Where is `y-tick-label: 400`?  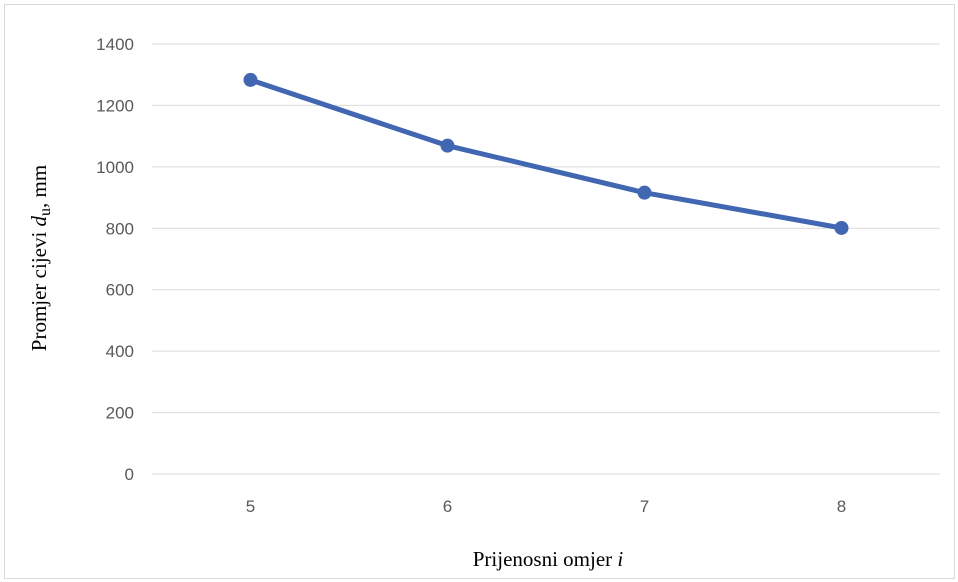 y-tick-label: 400 is located at coordinates (120, 351).